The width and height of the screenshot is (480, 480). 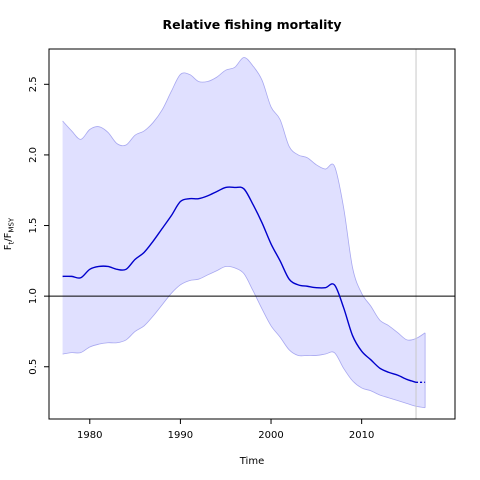 I want to click on y-tick-label: 1.0, so click(x=33, y=296).